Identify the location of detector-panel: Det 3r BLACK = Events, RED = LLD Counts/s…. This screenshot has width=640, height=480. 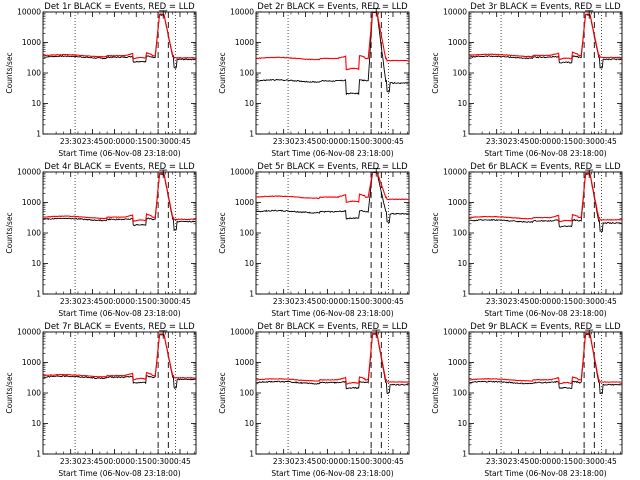
(527, 80).